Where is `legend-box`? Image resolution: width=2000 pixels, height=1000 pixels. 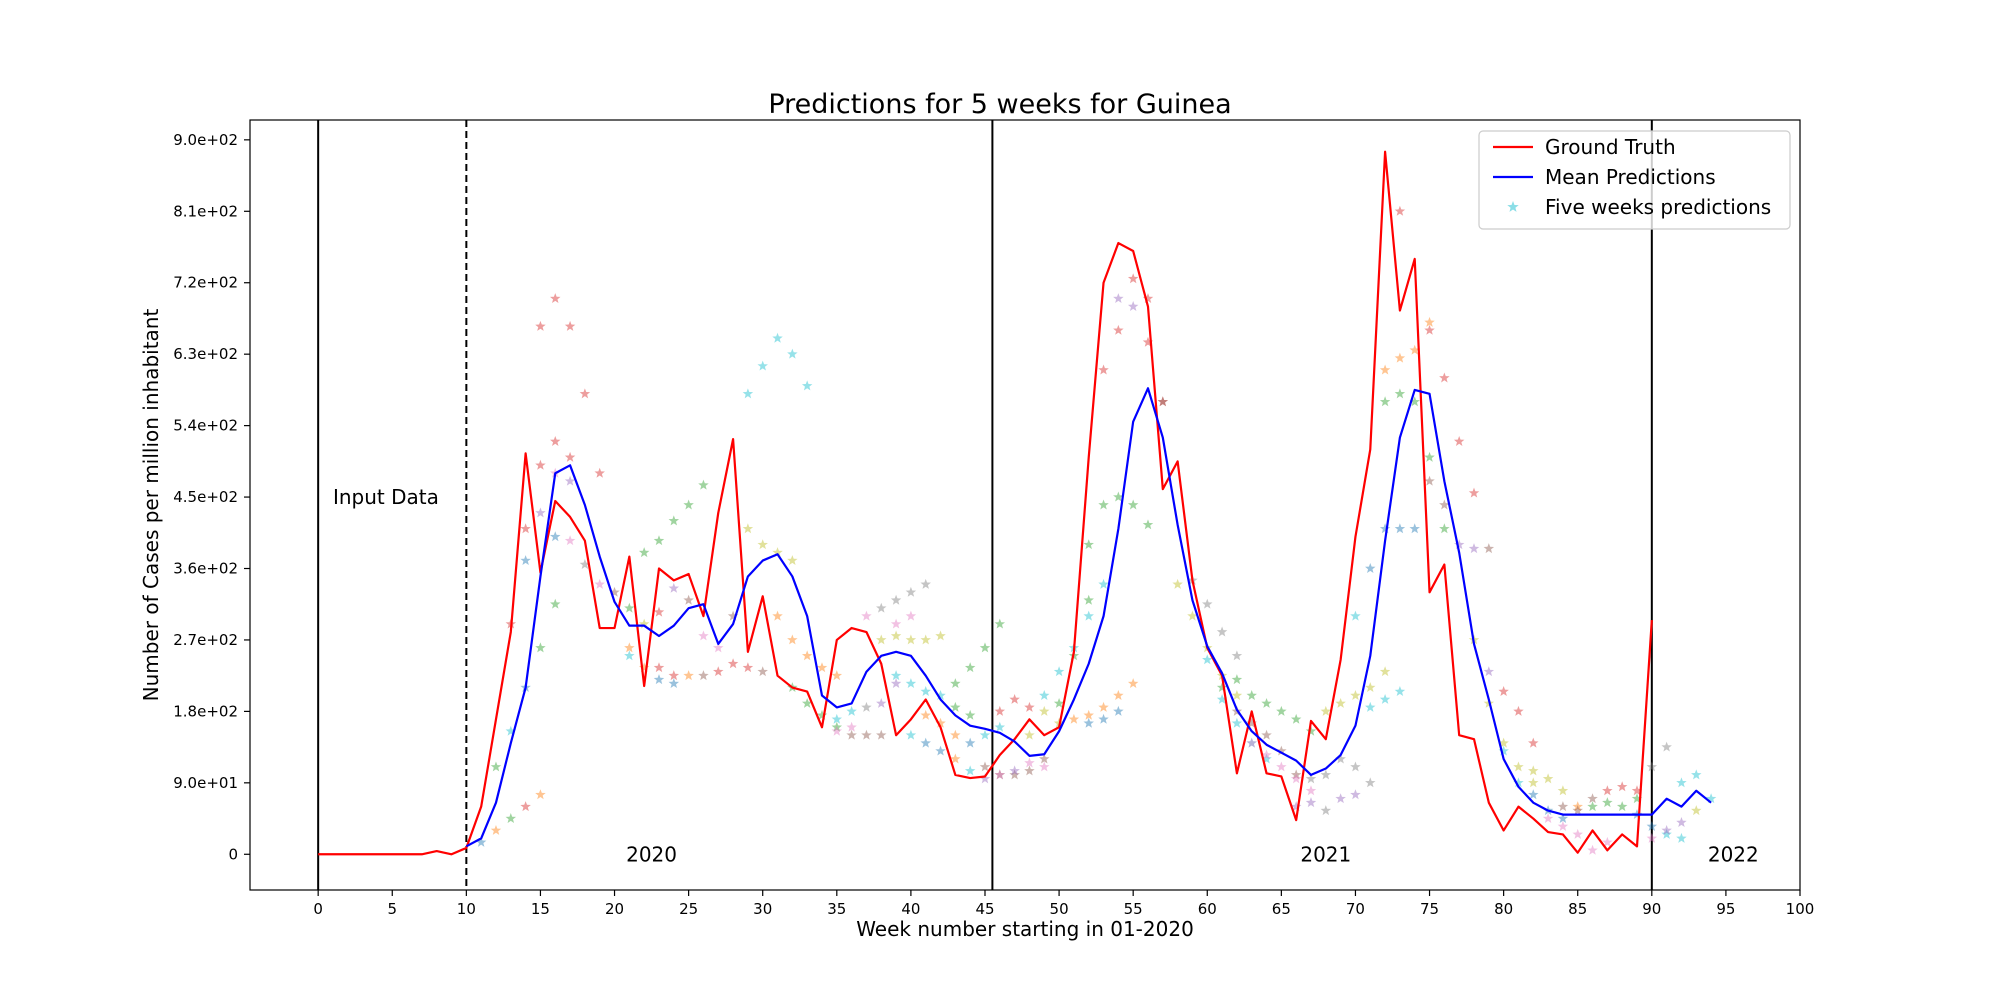
legend-box is located at coordinates (1634, 180).